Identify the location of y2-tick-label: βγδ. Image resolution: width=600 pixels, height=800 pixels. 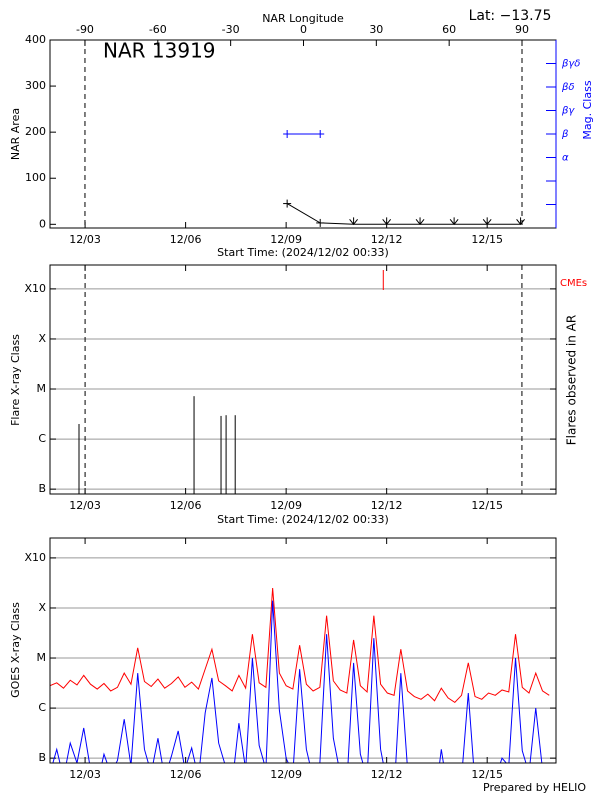
(570, 64).